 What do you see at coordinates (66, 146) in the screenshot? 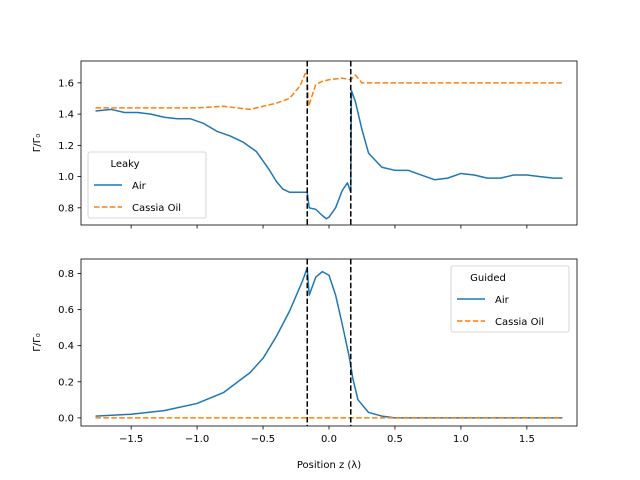
I see `leaky-y-tick-label: 1.2` at bounding box center [66, 146].